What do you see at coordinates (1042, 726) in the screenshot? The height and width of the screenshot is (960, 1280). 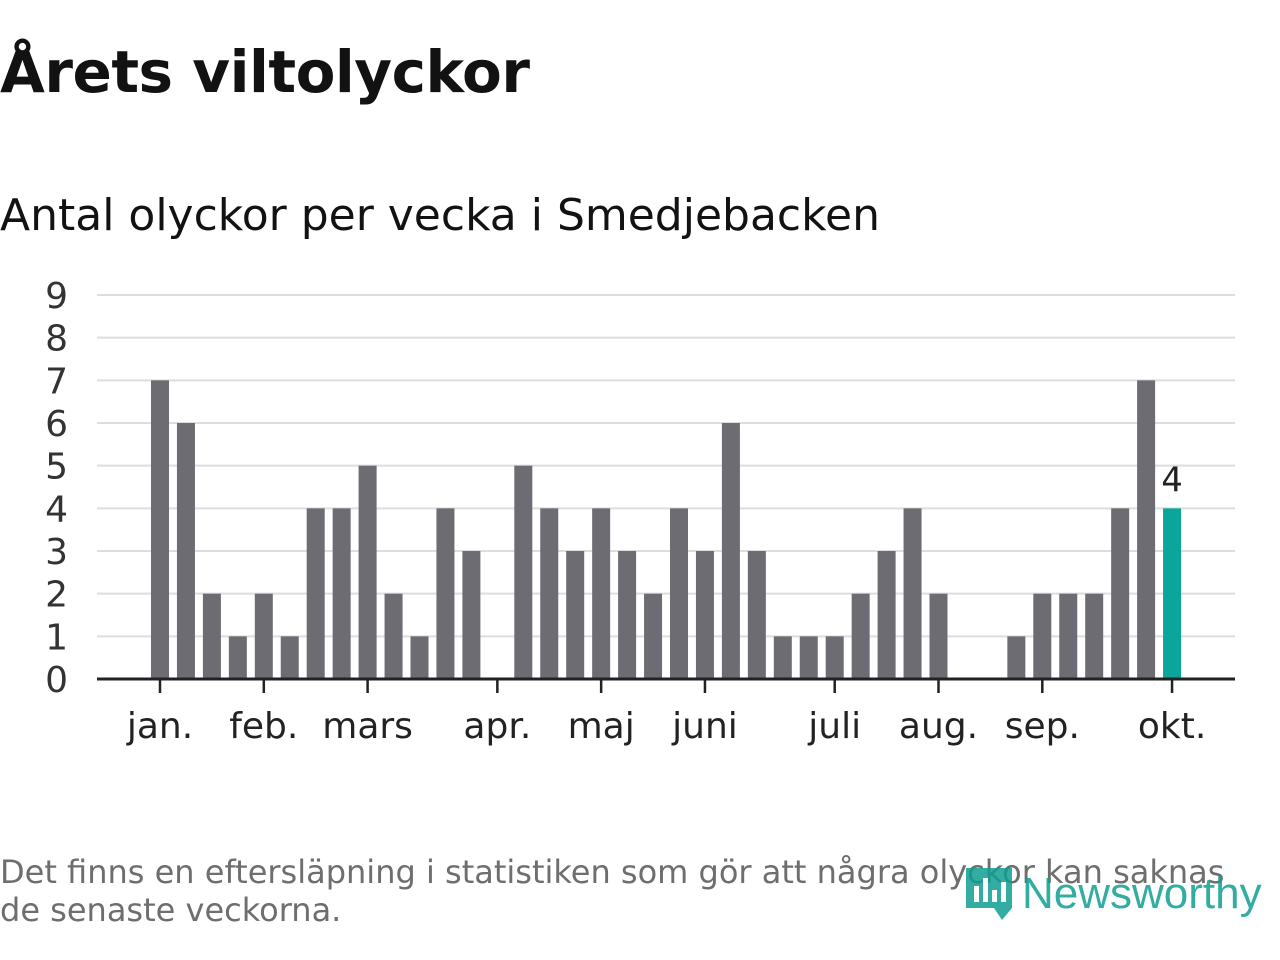 I see `month-label: sep.` at bounding box center [1042, 726].